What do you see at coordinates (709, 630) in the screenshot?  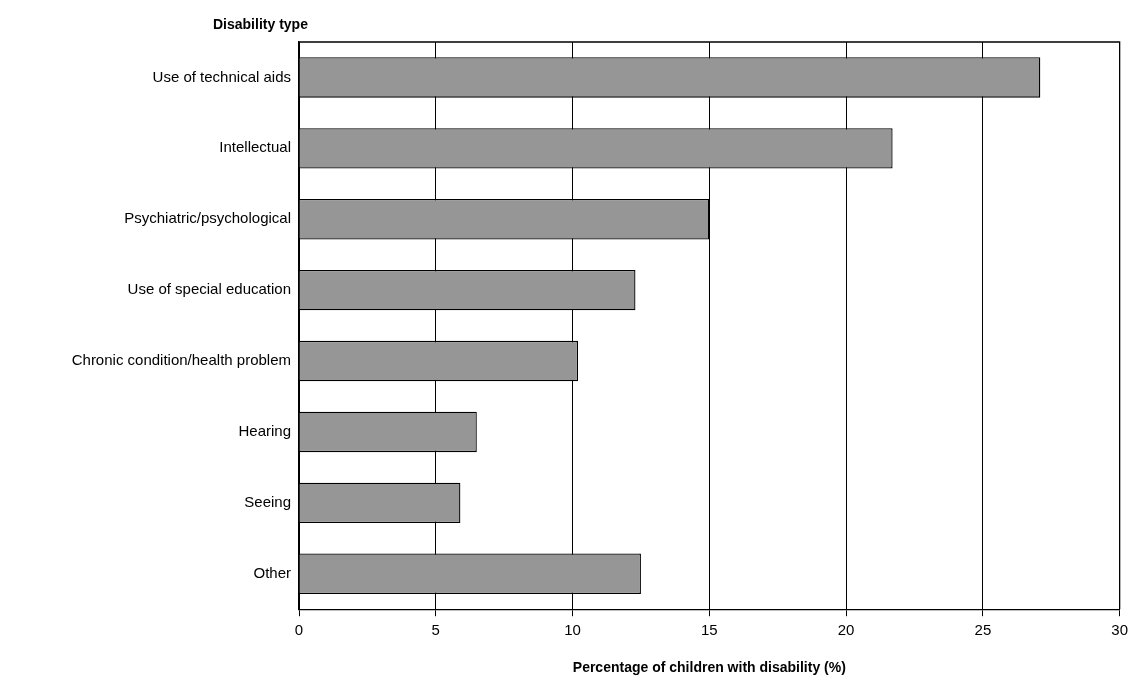 I see `x-tick-label: 15` at bounding box center [709, 630].